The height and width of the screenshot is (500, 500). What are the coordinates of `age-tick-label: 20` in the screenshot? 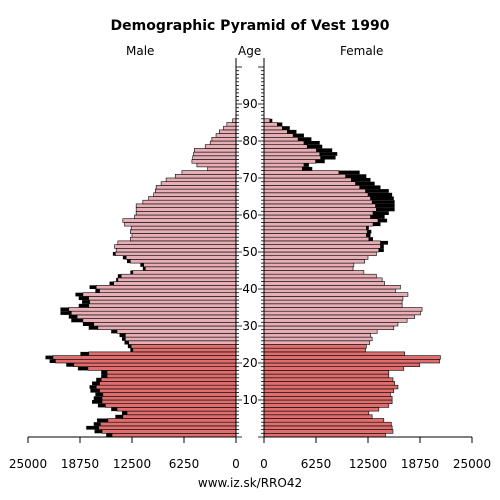 It's located at (249, 363).